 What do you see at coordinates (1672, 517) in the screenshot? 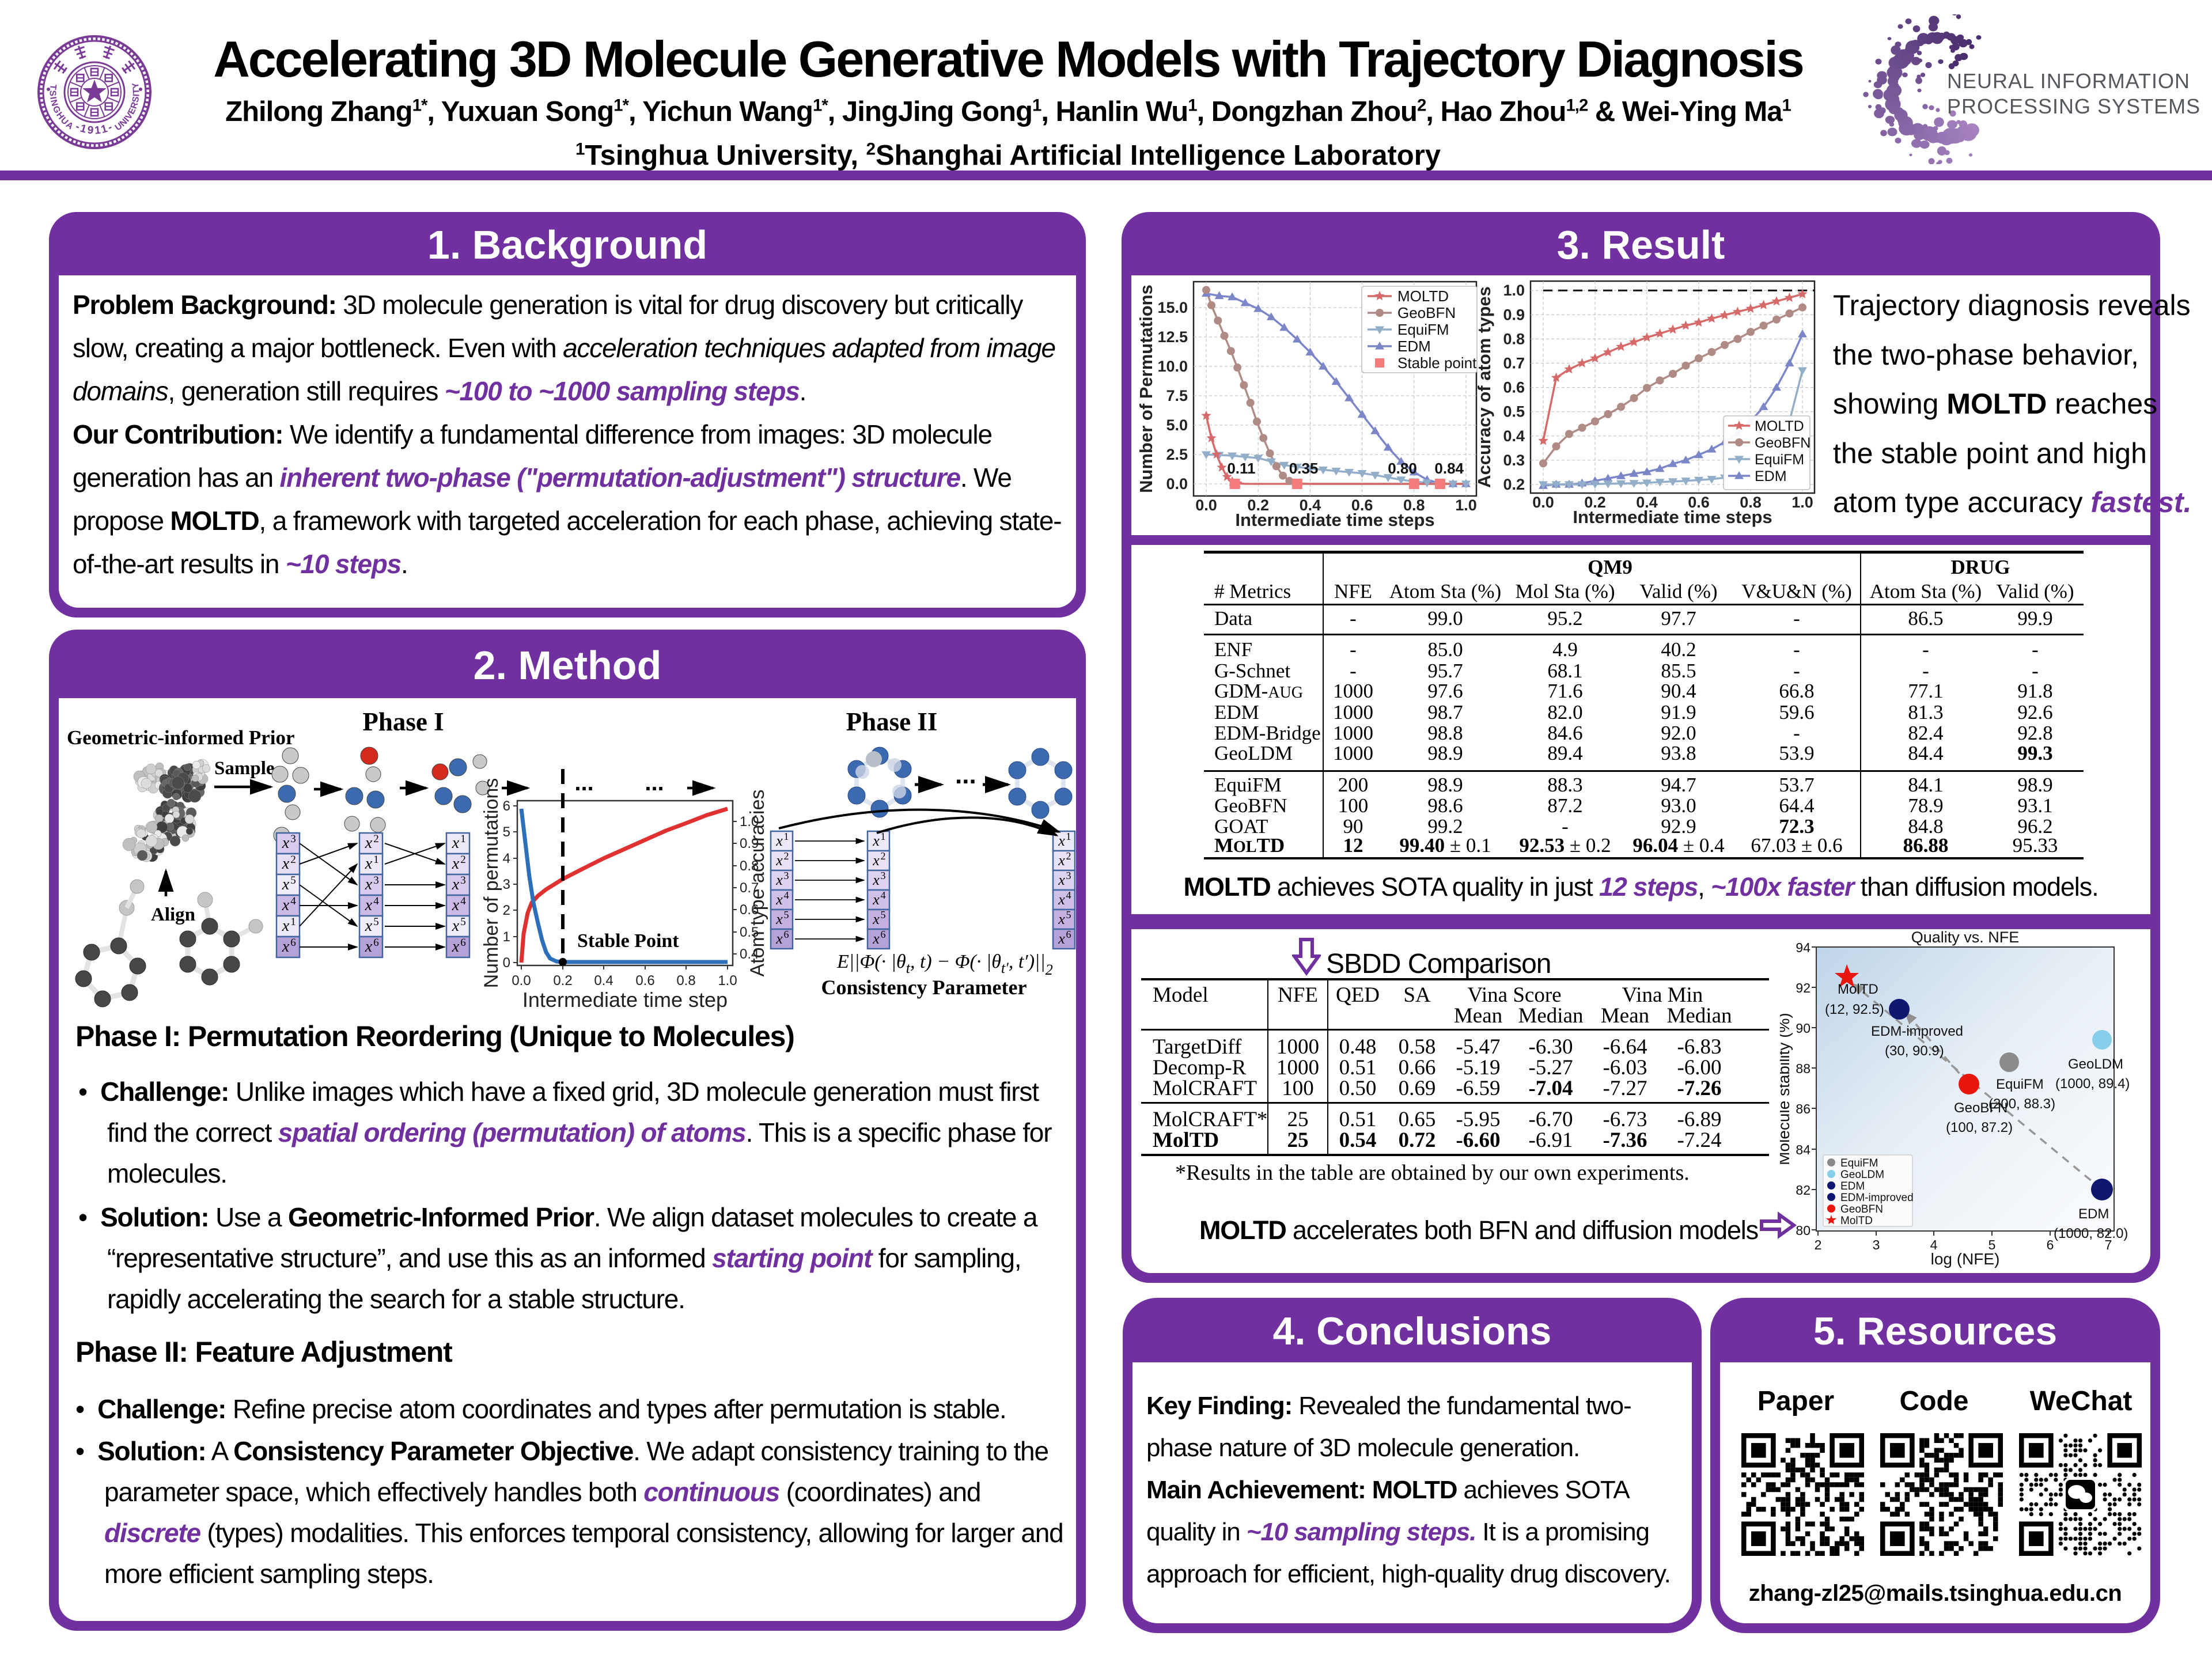
I see `svg-text: Intermediate time steps` at bounding box center [1672, 517].